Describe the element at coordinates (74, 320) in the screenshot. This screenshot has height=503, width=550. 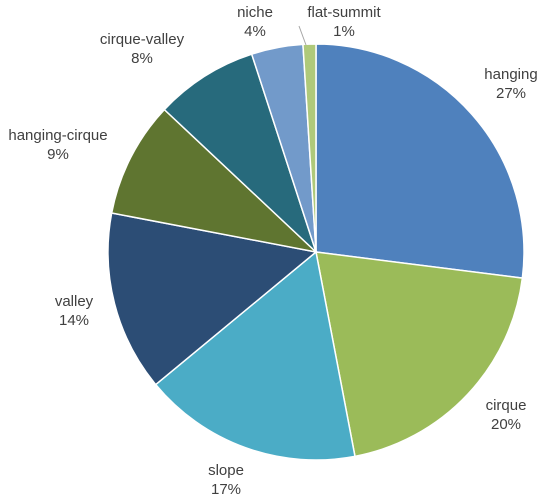
I see `slice-label-value-valley: 14%` at that location.